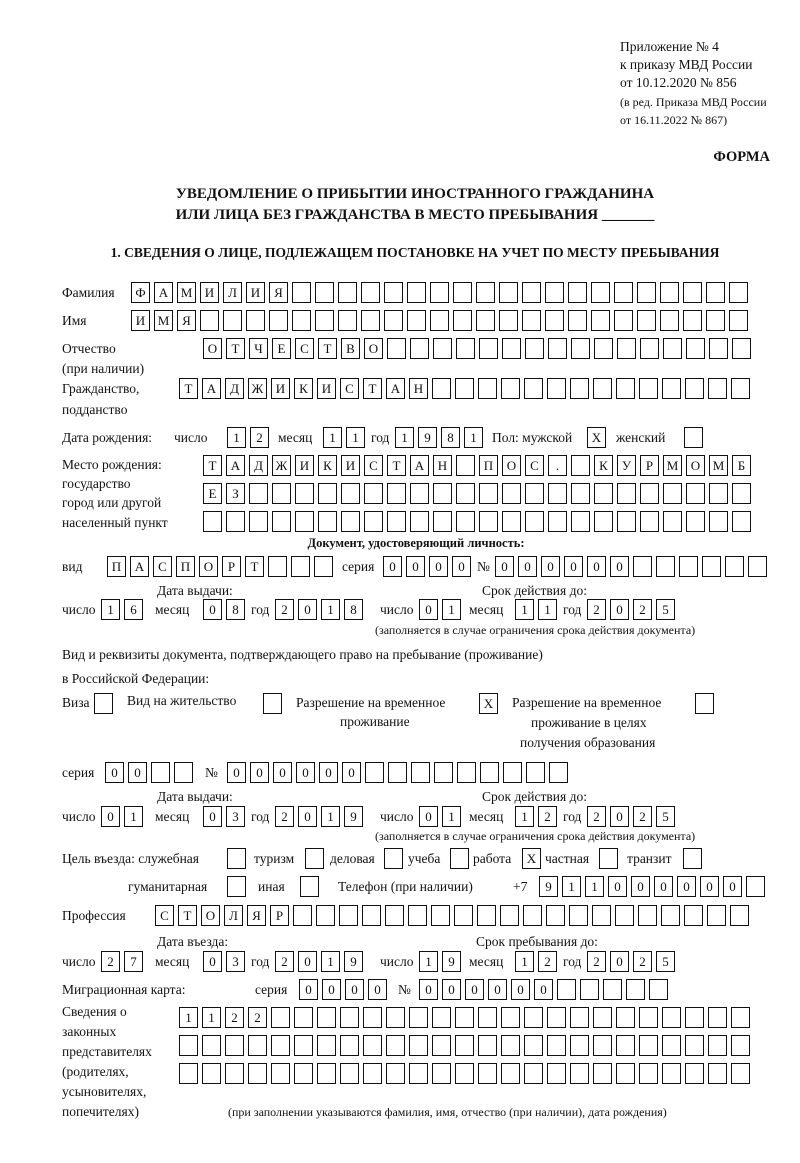  I want to click on char-cell: ., so click(557, 465).